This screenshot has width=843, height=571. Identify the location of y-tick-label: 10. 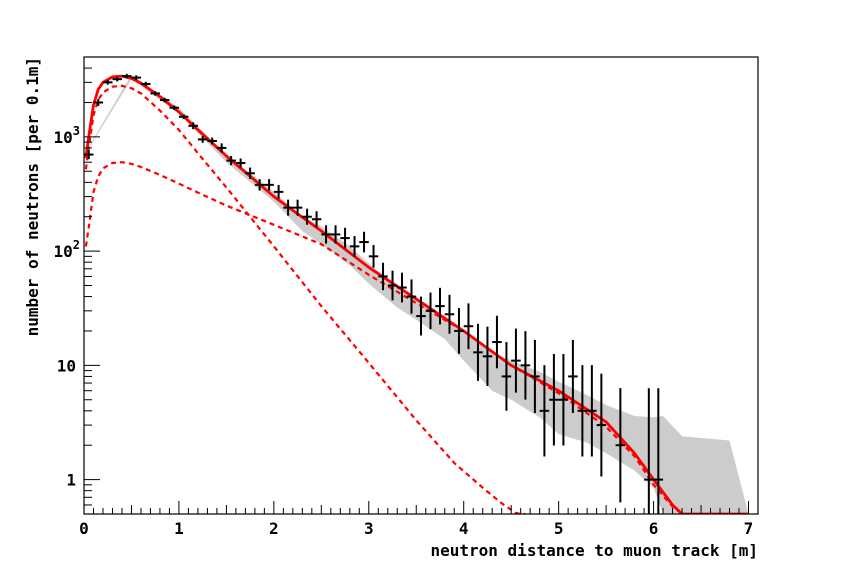
(66, 365).